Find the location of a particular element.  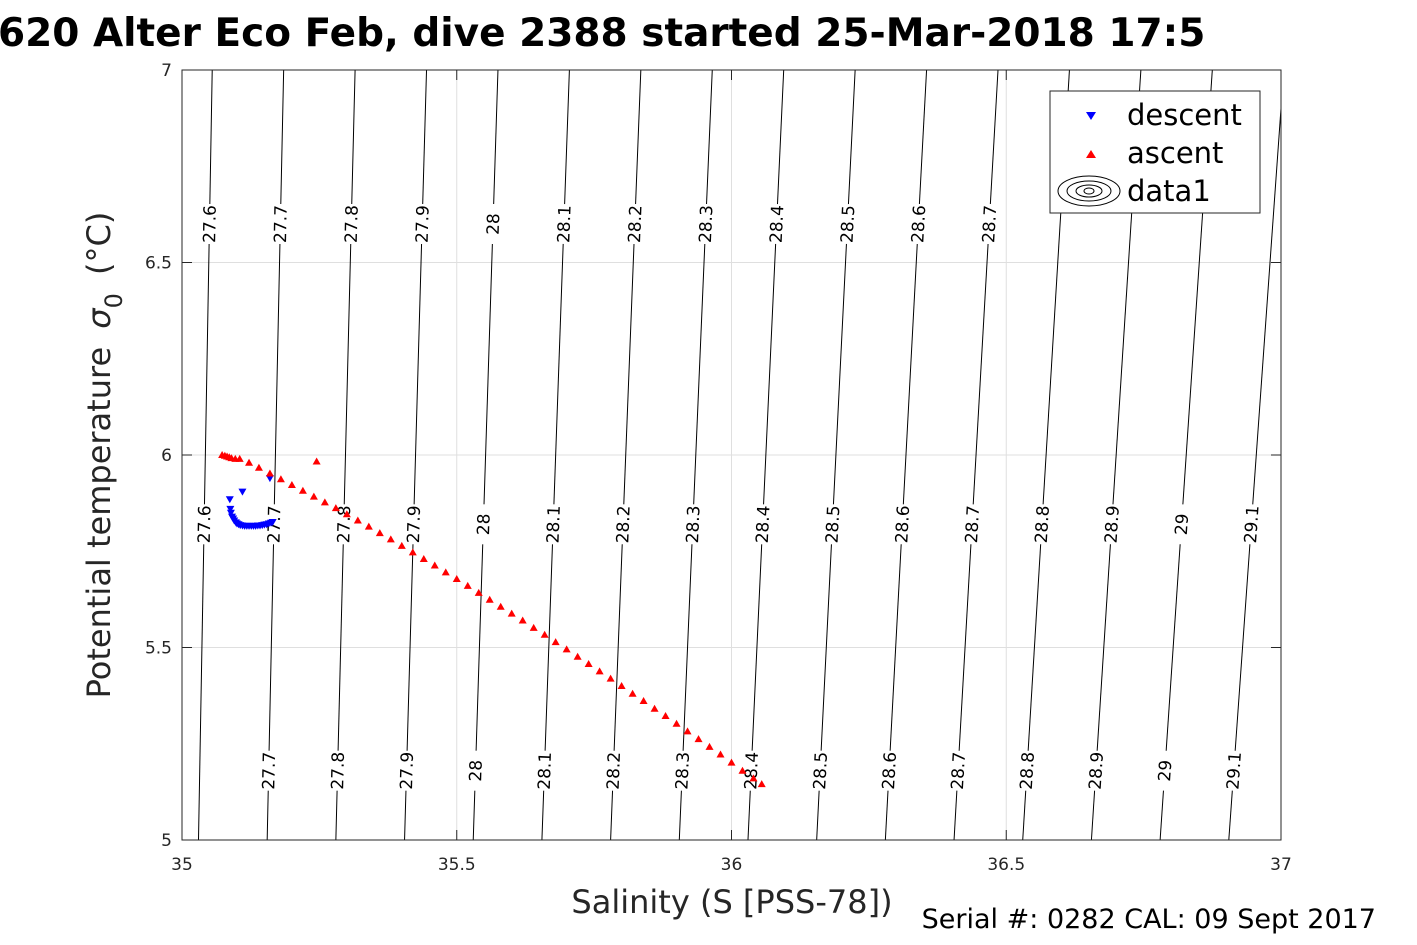

x-tick-label: 36 is located at coordinates (732, 865).